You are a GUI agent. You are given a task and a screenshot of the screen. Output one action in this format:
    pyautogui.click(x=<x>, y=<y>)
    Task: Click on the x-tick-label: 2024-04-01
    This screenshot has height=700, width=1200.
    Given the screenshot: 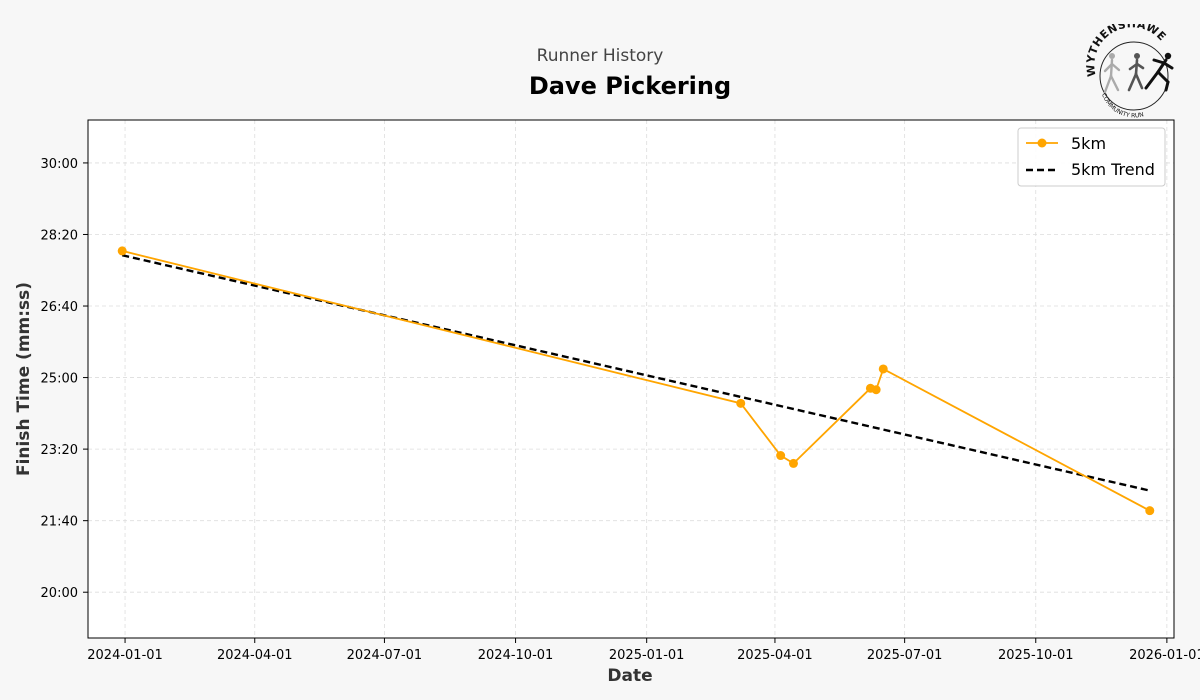 What is the action you would take?
    pyautogui.click(x=255, y=655)
    